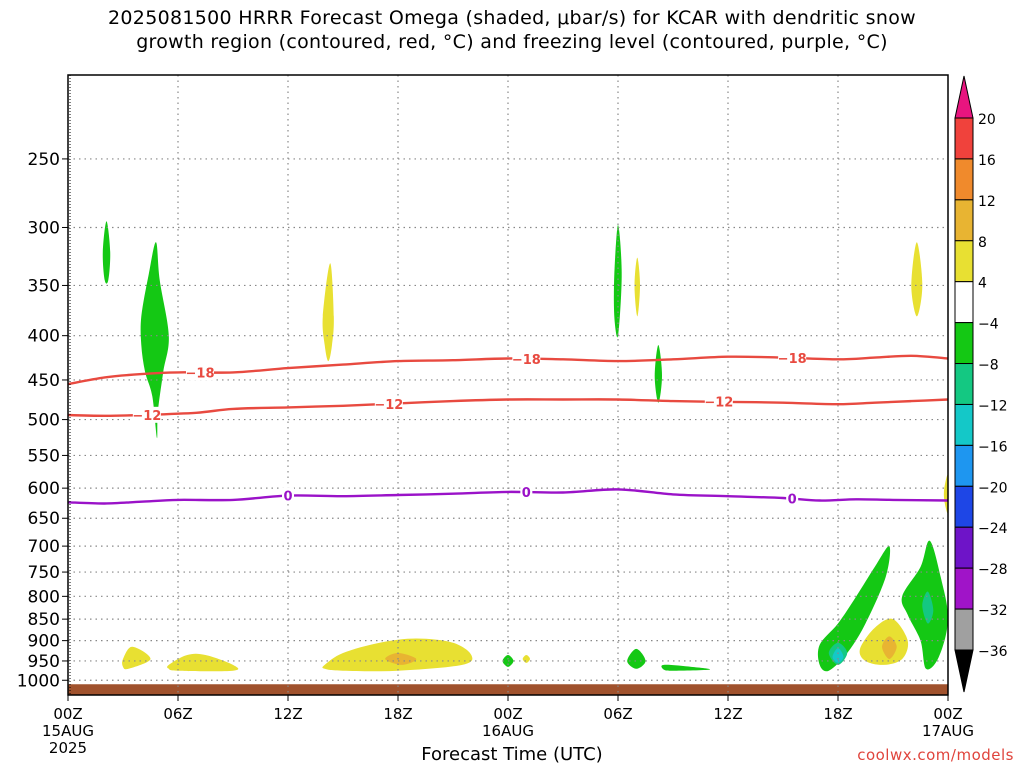  I want to click on y-tick-label: 800, so click(44, 597).